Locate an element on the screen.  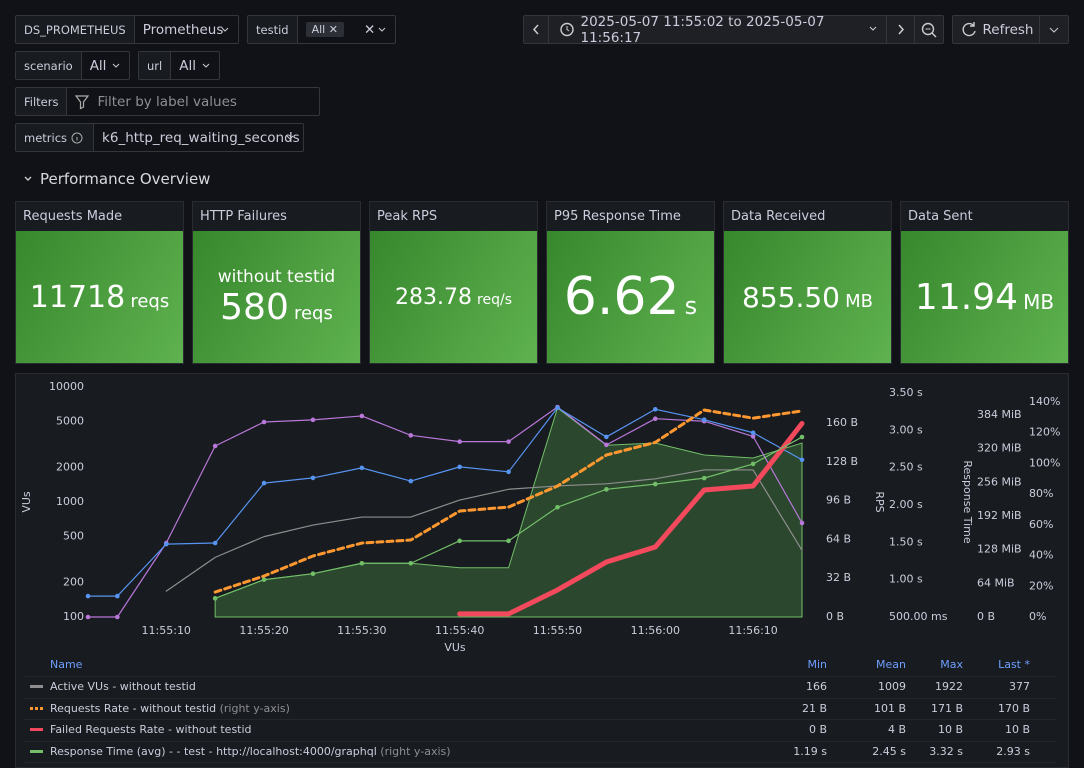
y-tick-label: 140% is located at coordinates (1044, 401).